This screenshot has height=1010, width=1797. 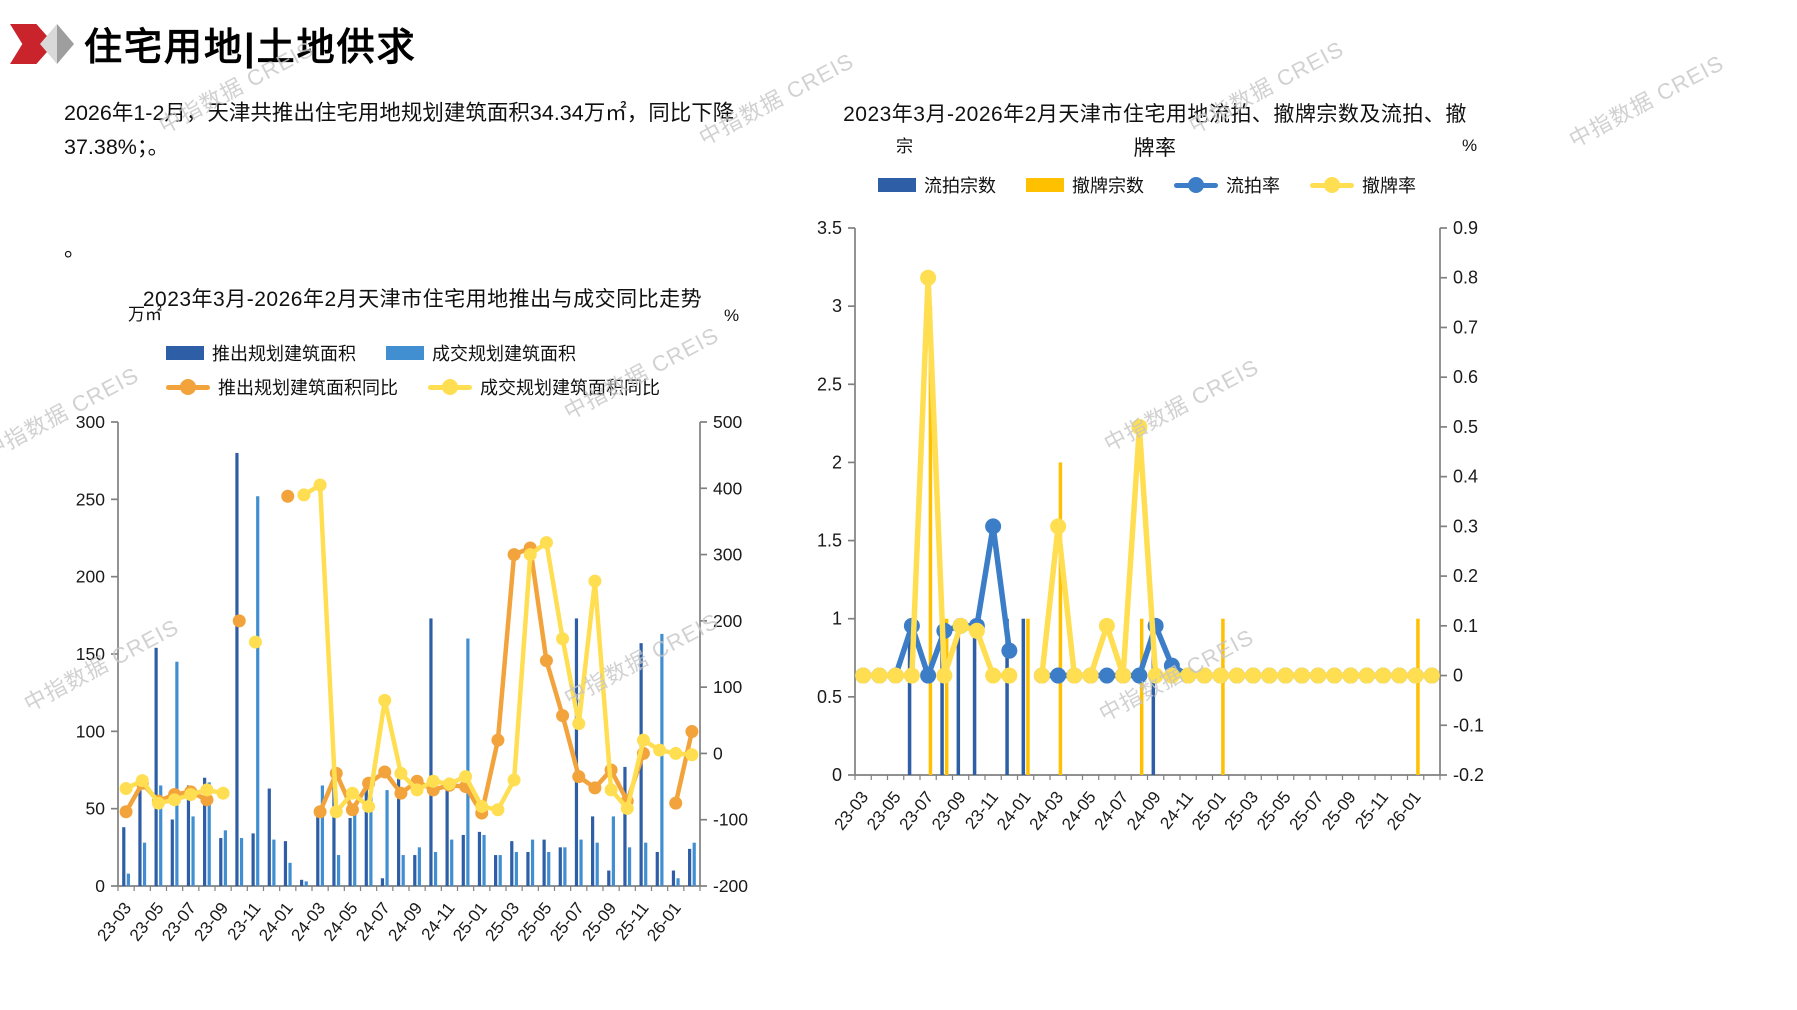 I want to click on svg-text: 23-11, so click(x=244, y=921).